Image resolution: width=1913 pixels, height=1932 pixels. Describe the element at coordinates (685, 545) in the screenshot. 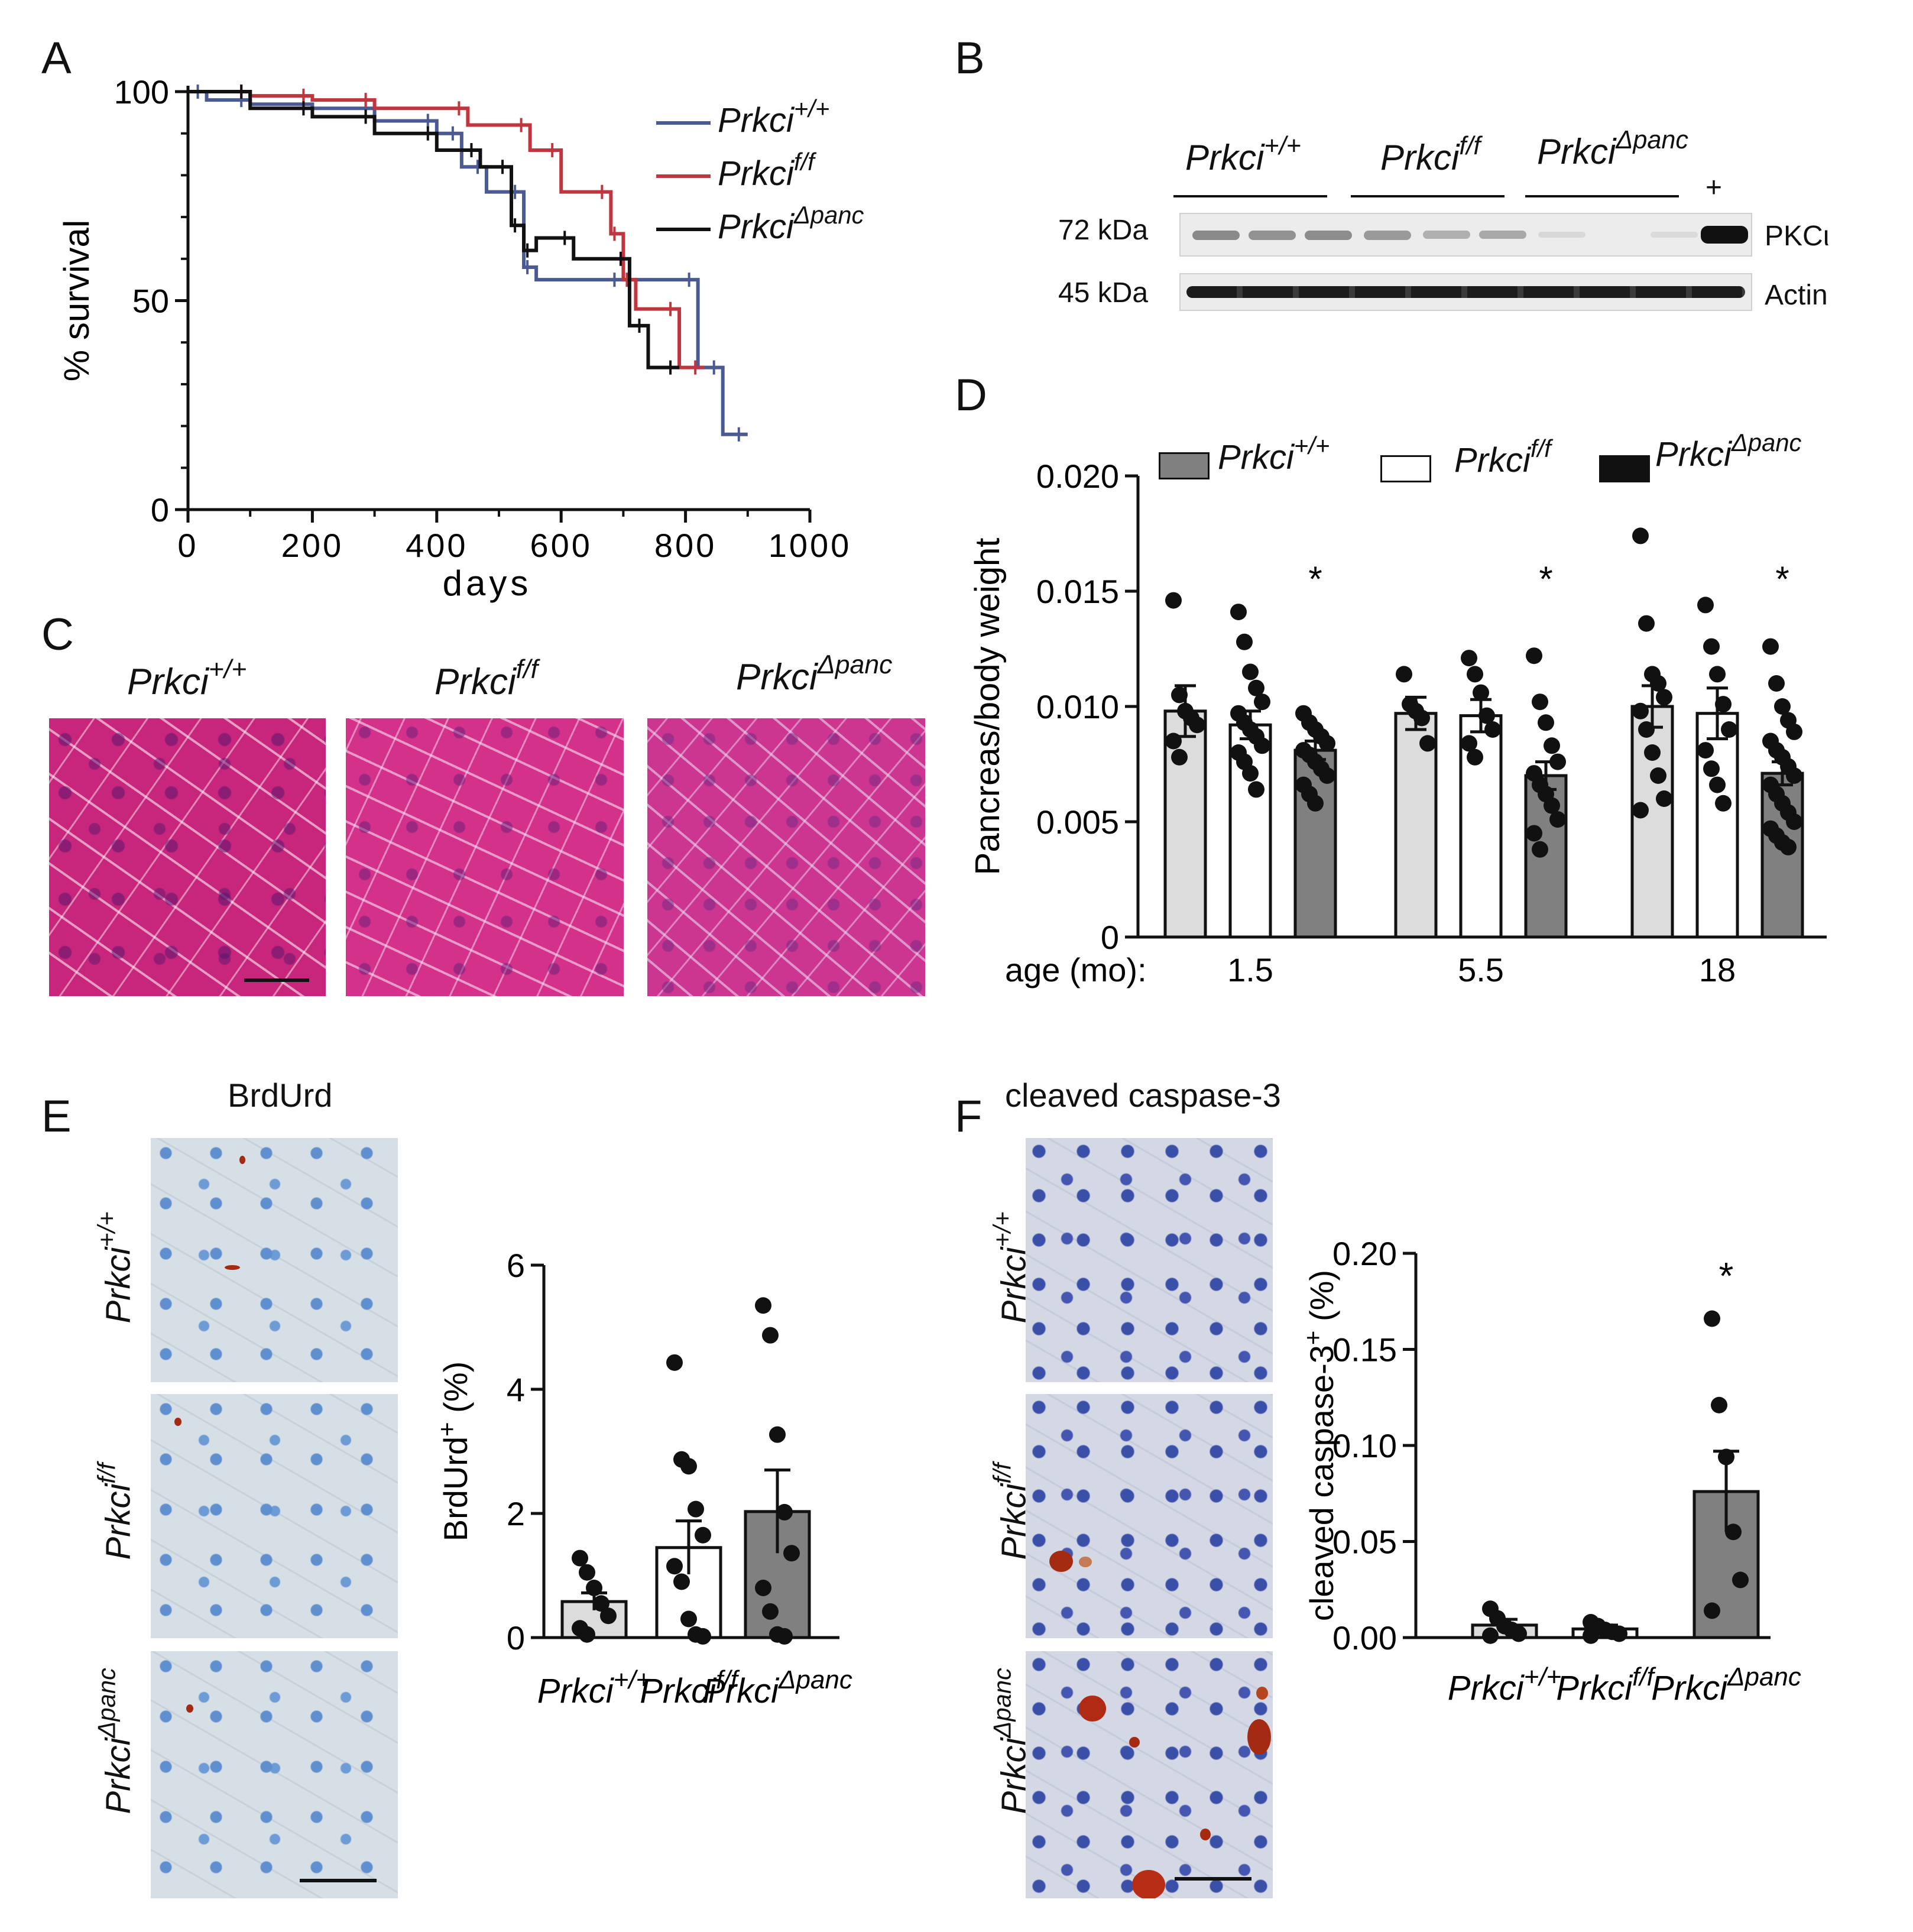

I see `x-tick-label: 800` at that location.